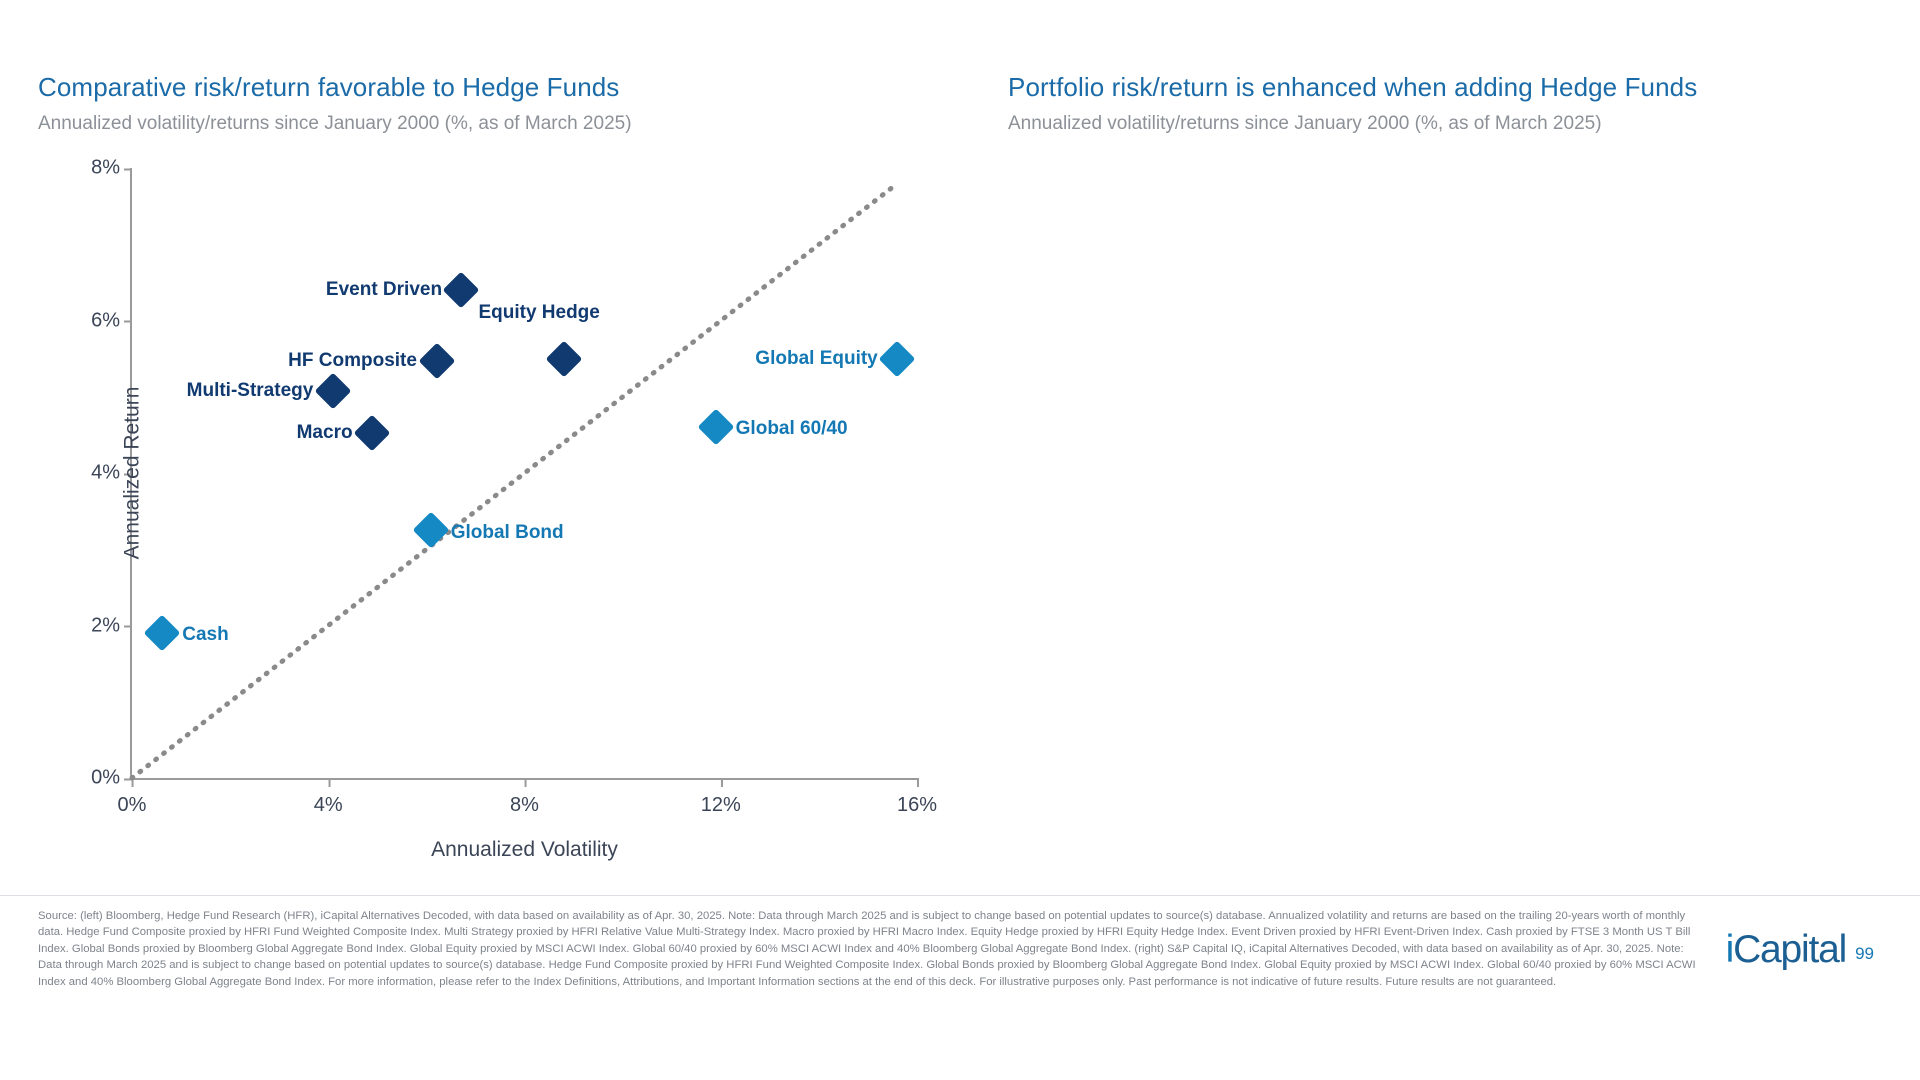 The image size is (1920, 1080). Describe the element at coordinates (111, 473) in the screenshot. I see `left-ytick-4: 4%` at that location.